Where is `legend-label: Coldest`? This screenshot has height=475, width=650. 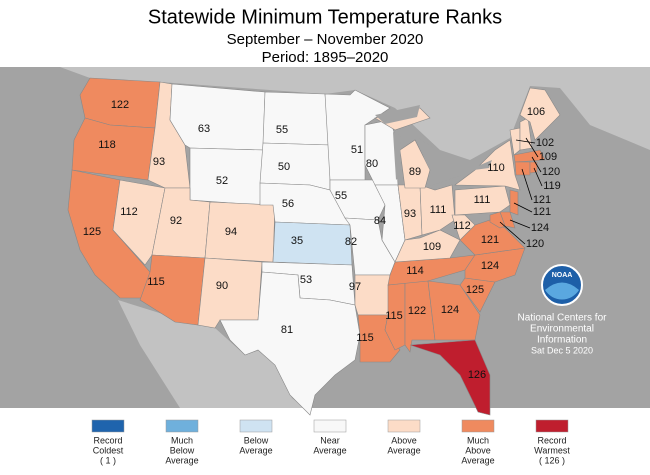 legend-label: Coldest is located at coordinates (108, 450).